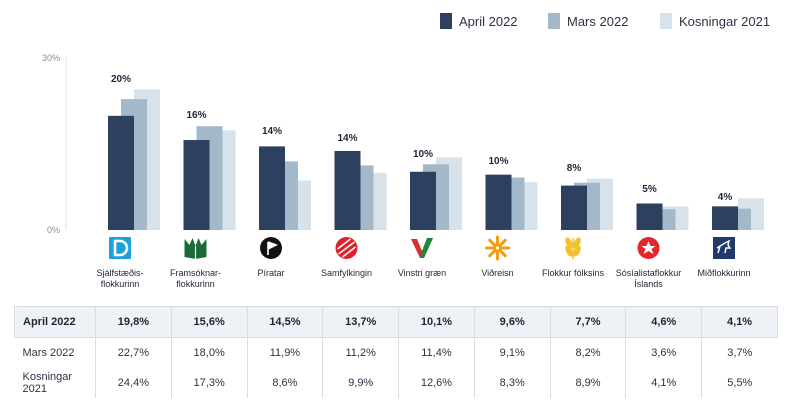  What do you see at coordinates (648, 248) in the screenshot?
I see `star-fist-icon` at bounding box center [648, 248].